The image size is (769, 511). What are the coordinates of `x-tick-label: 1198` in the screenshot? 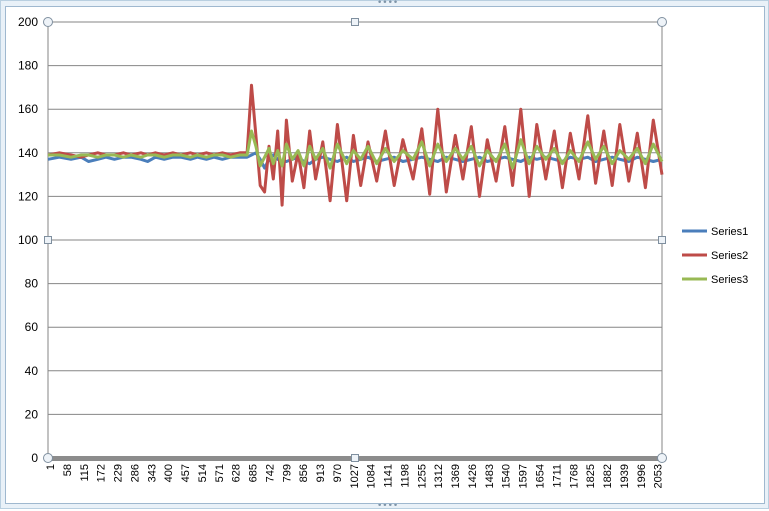 It's located at (405, 476).